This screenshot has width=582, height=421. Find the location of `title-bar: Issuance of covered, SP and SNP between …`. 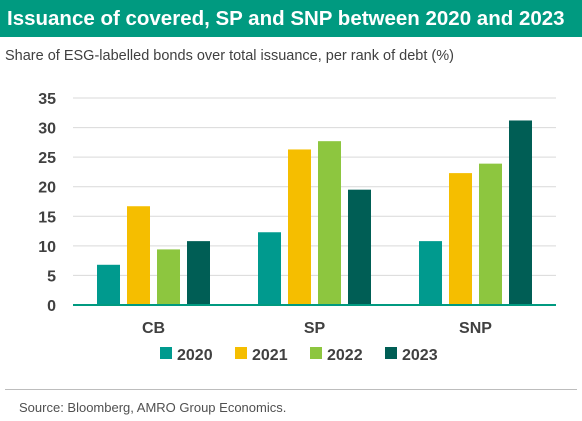

title-bar: Issuance of covered, SP and SNP between … is located at coordinates (291, 18).